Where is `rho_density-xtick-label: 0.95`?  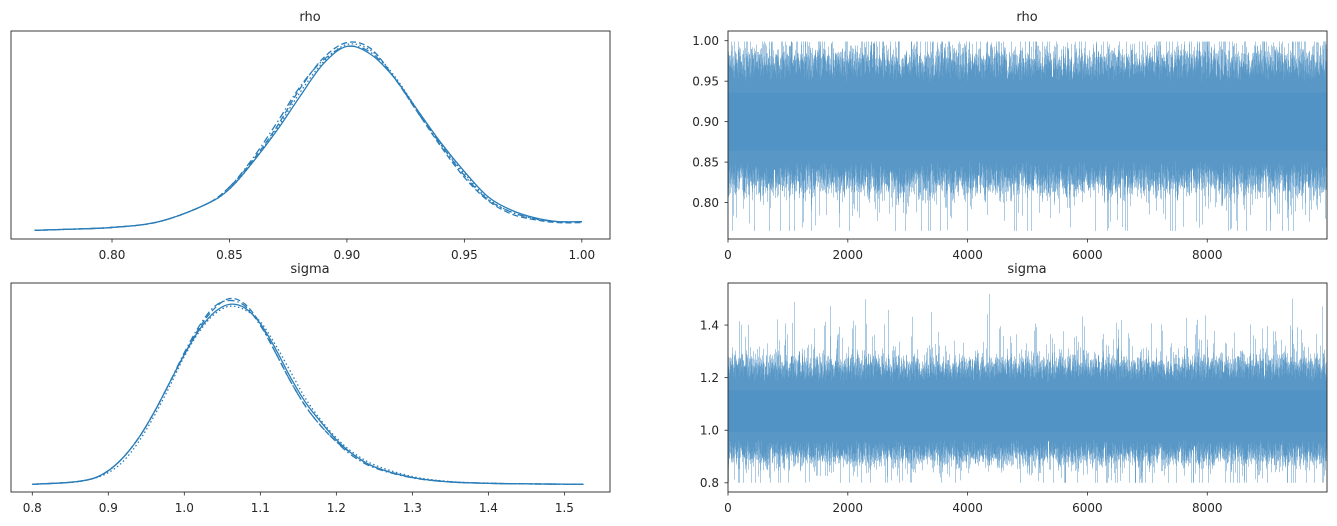 rho_density-xtick-label: 0.95 is located at coordinates (464, 255).